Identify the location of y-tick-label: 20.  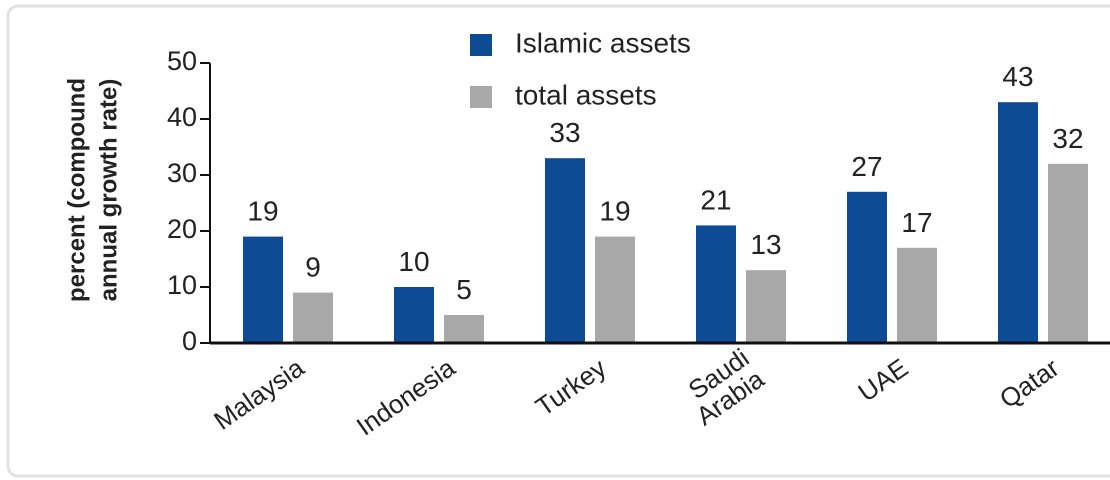
(182, 229).